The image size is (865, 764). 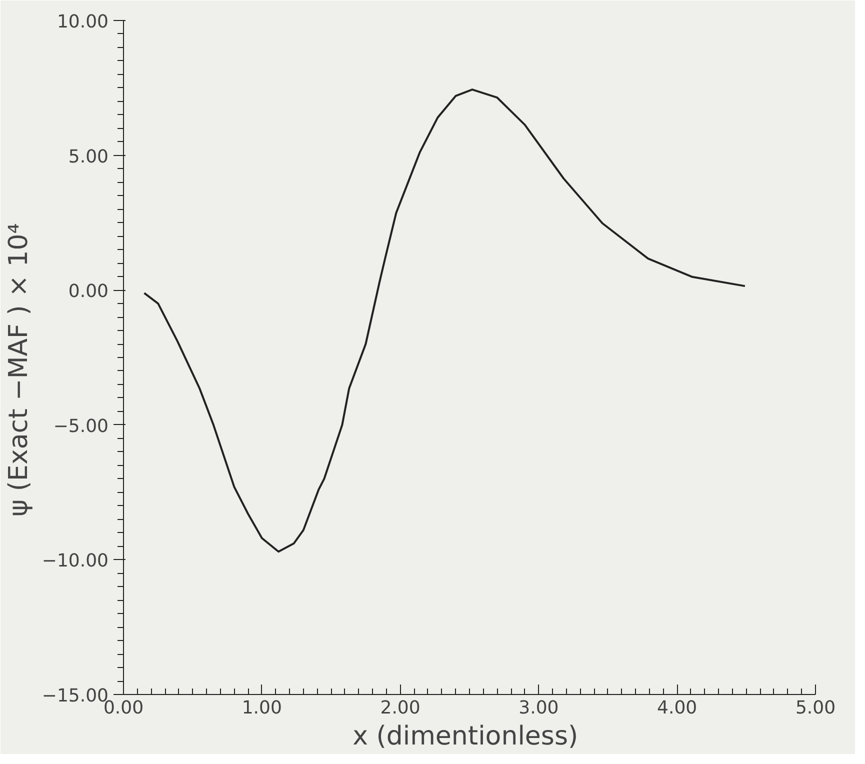 What do you see at coordinates (75, 561) in the screenshot?
I see `y-tick-label: −10.00` at bounding box center [75, 561].